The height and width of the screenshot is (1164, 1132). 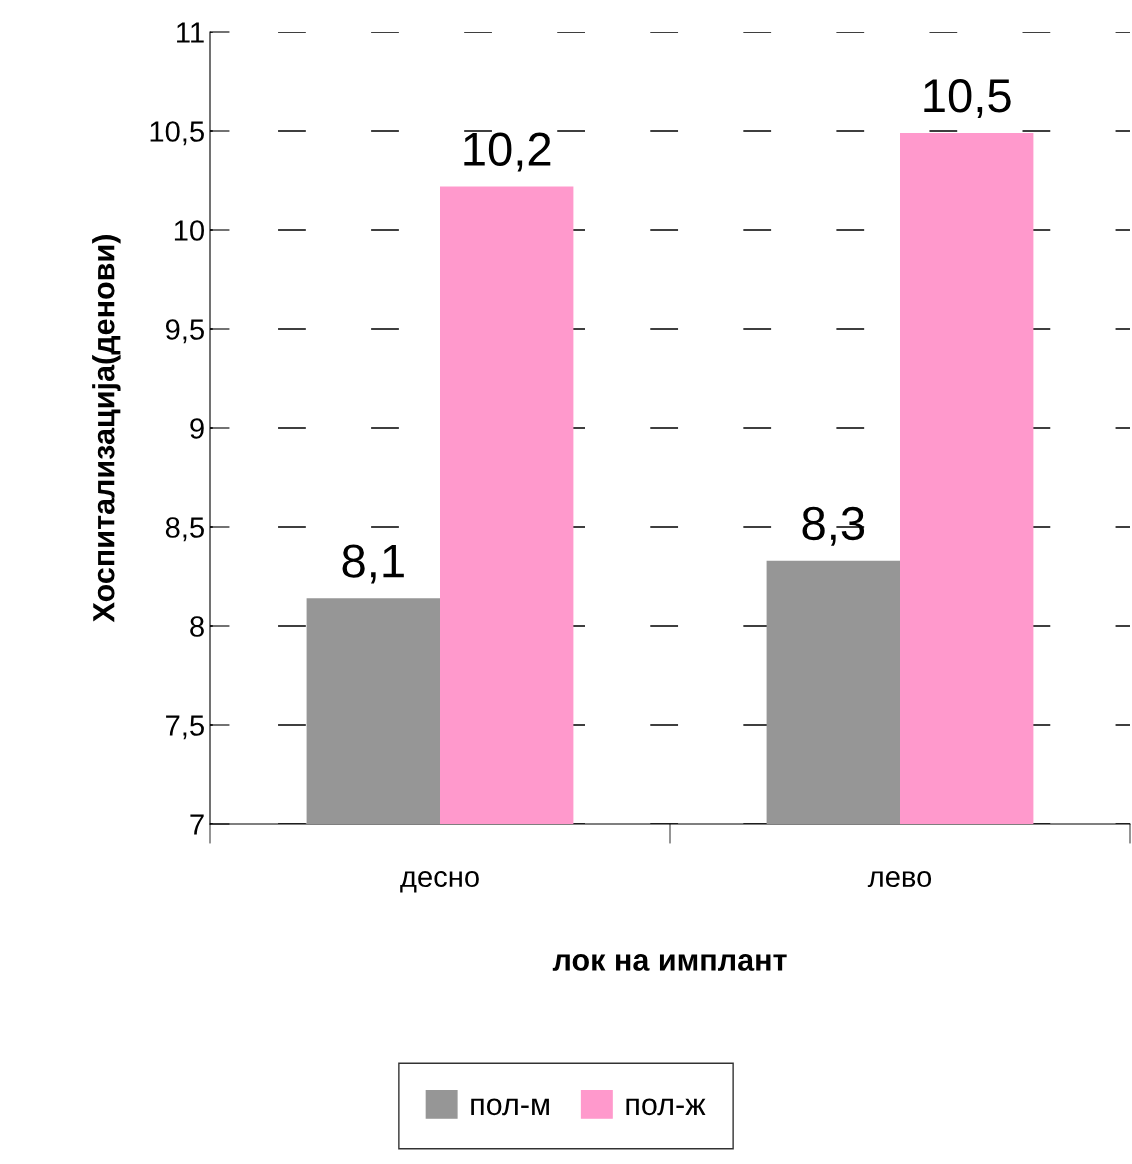 I want to click on y-tick-label: 11, so click(x=190, y=32).